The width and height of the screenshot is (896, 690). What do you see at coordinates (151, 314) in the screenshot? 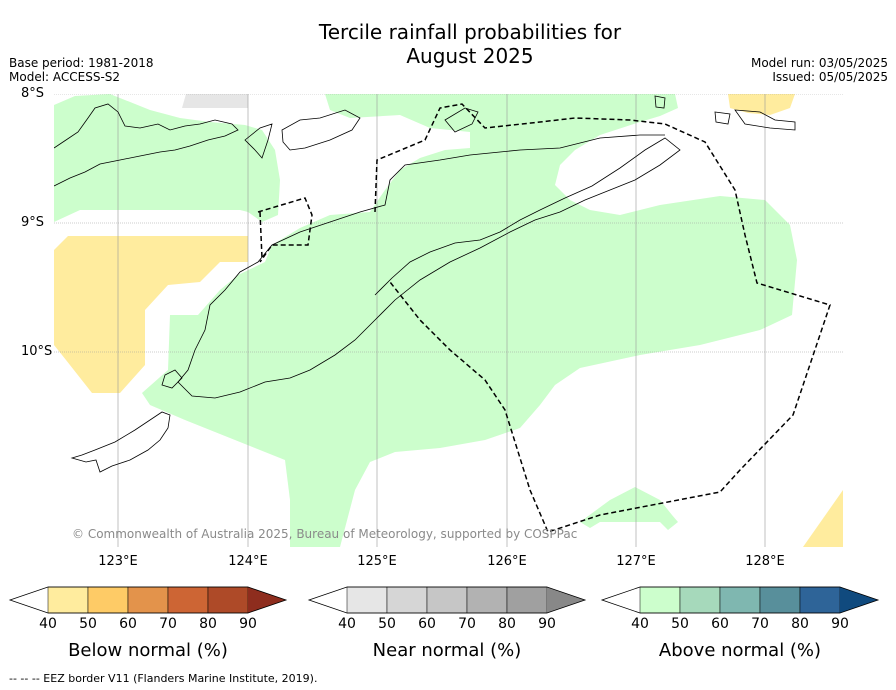
I see `below-normal-region-west` at bounding box center [151, 314].